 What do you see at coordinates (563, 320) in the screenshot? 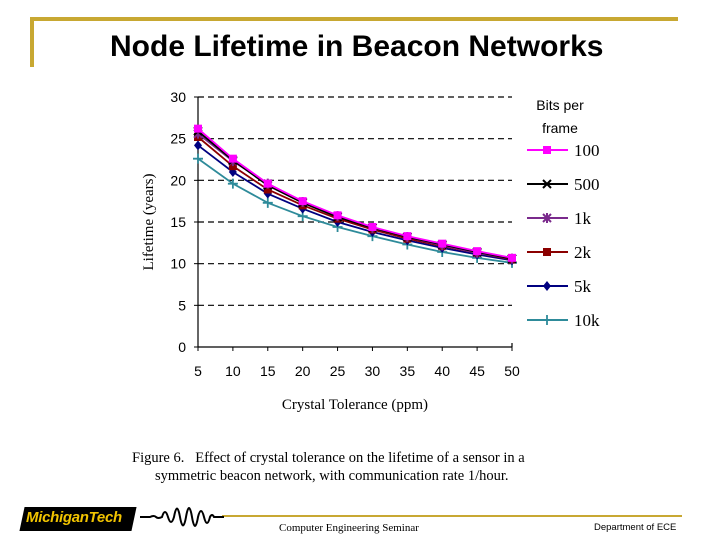
I see `legend-item-10k: 10k` at bounding box center [563, 320].